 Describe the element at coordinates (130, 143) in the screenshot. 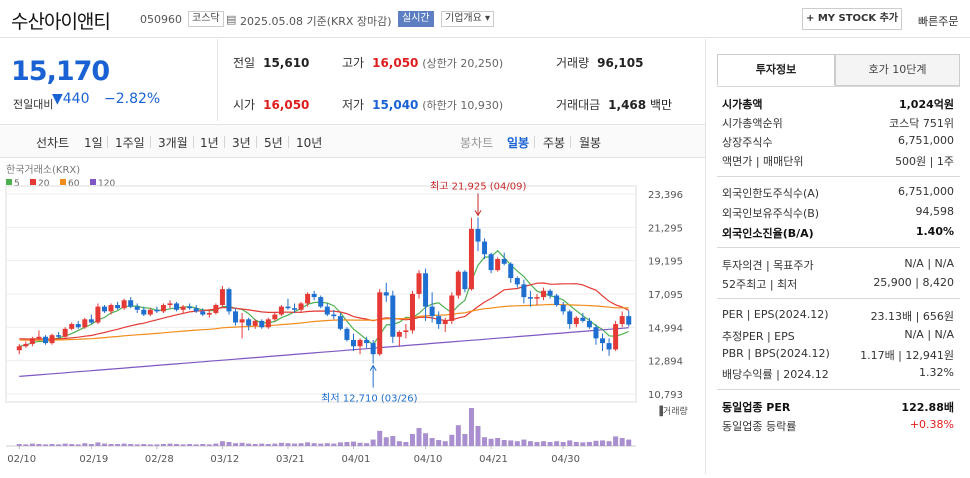

I see `tab-1week: 1주일` at that location.